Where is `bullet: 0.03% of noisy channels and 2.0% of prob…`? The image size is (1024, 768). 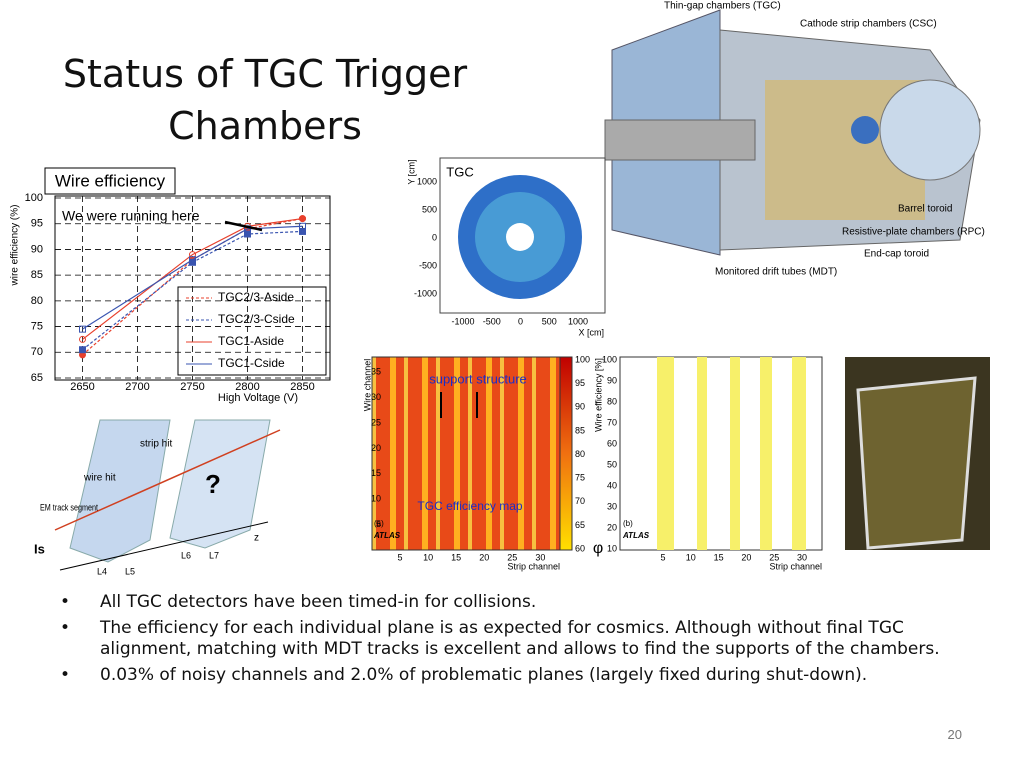
bullet: 0.03% of noisy channels and 2.0% of prob… is located at coordinates (510, 675).